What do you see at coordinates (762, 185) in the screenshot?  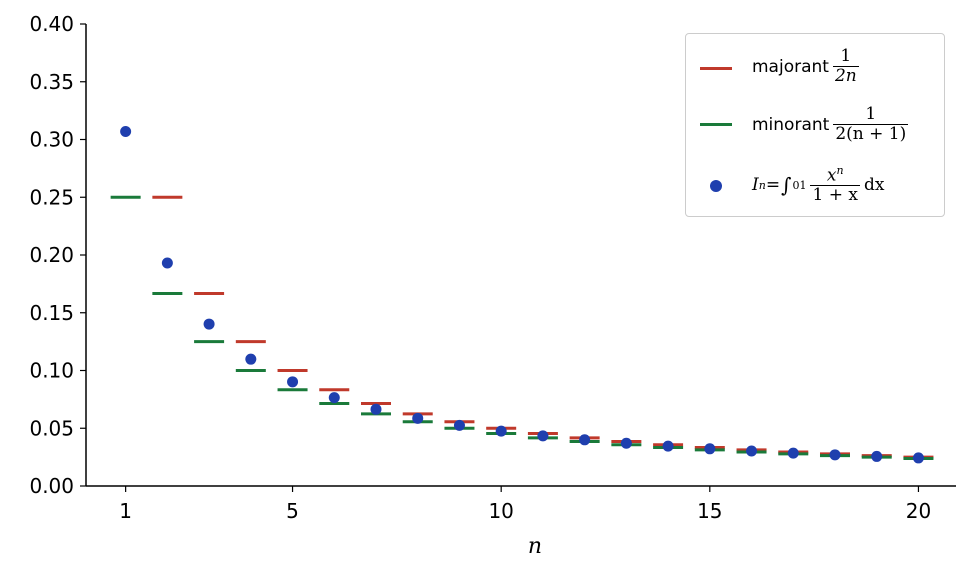 I see `legend-integral-sub: n` at bounding box center [762, 185].